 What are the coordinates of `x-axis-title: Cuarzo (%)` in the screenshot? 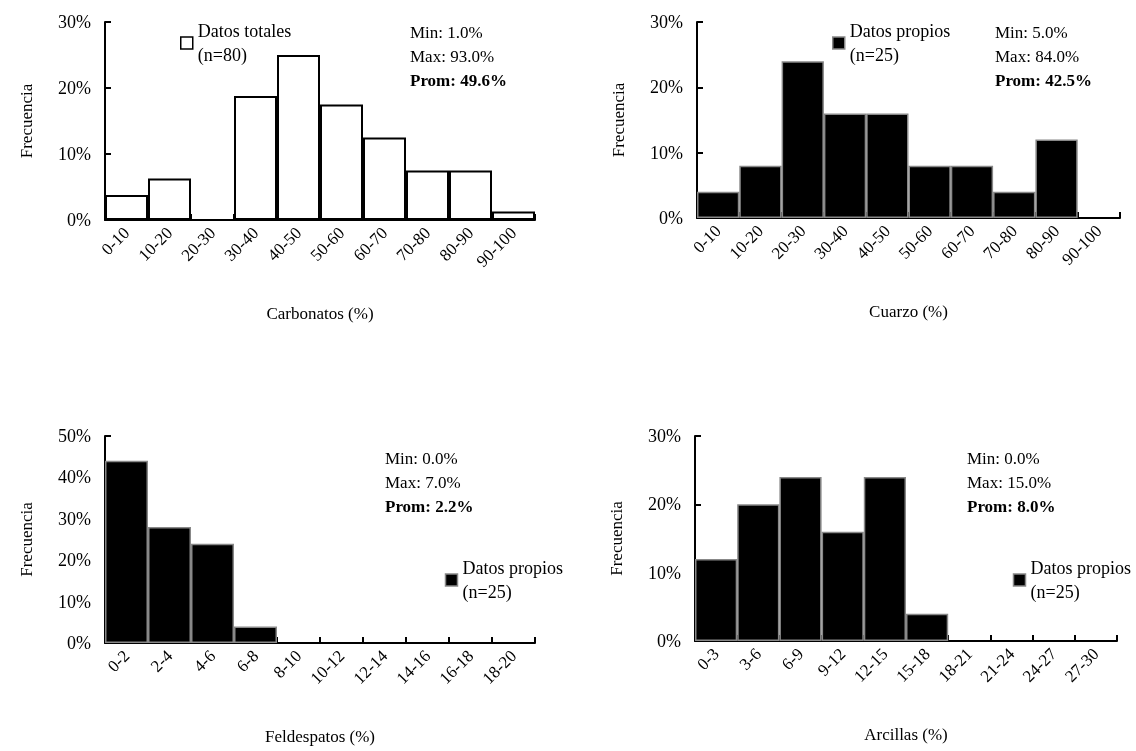 It's located at (908, 311).